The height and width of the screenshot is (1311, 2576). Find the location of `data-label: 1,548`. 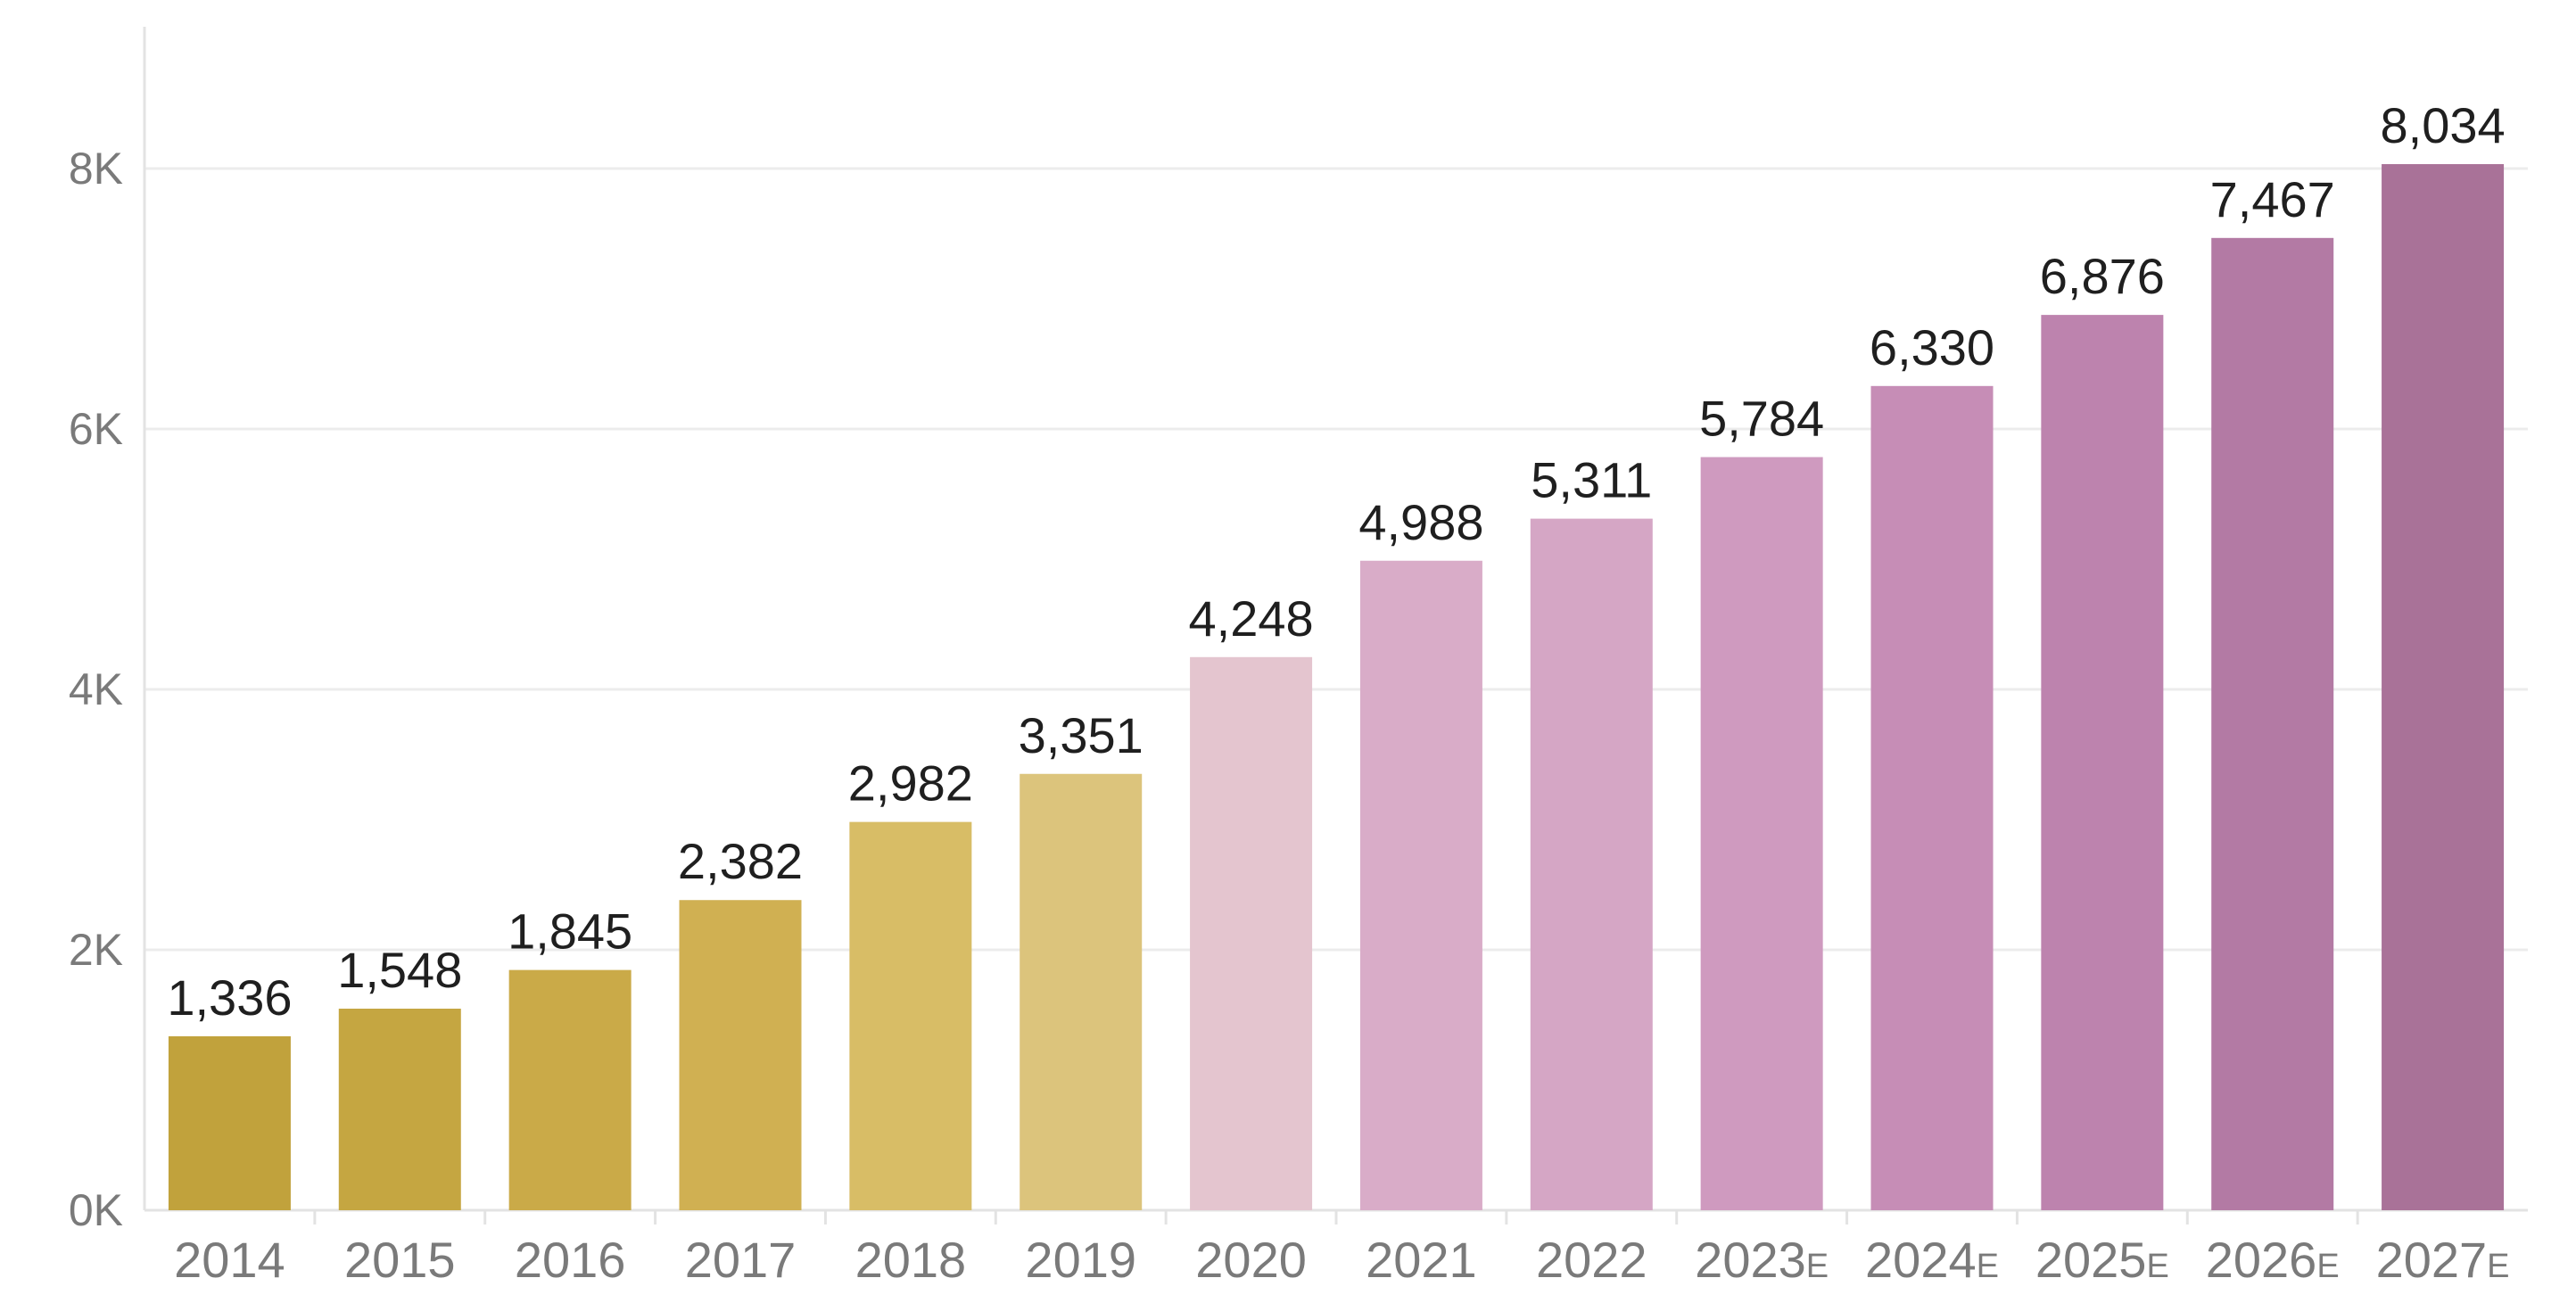

data-label: 1,548 is located at coordinates (399, 970).